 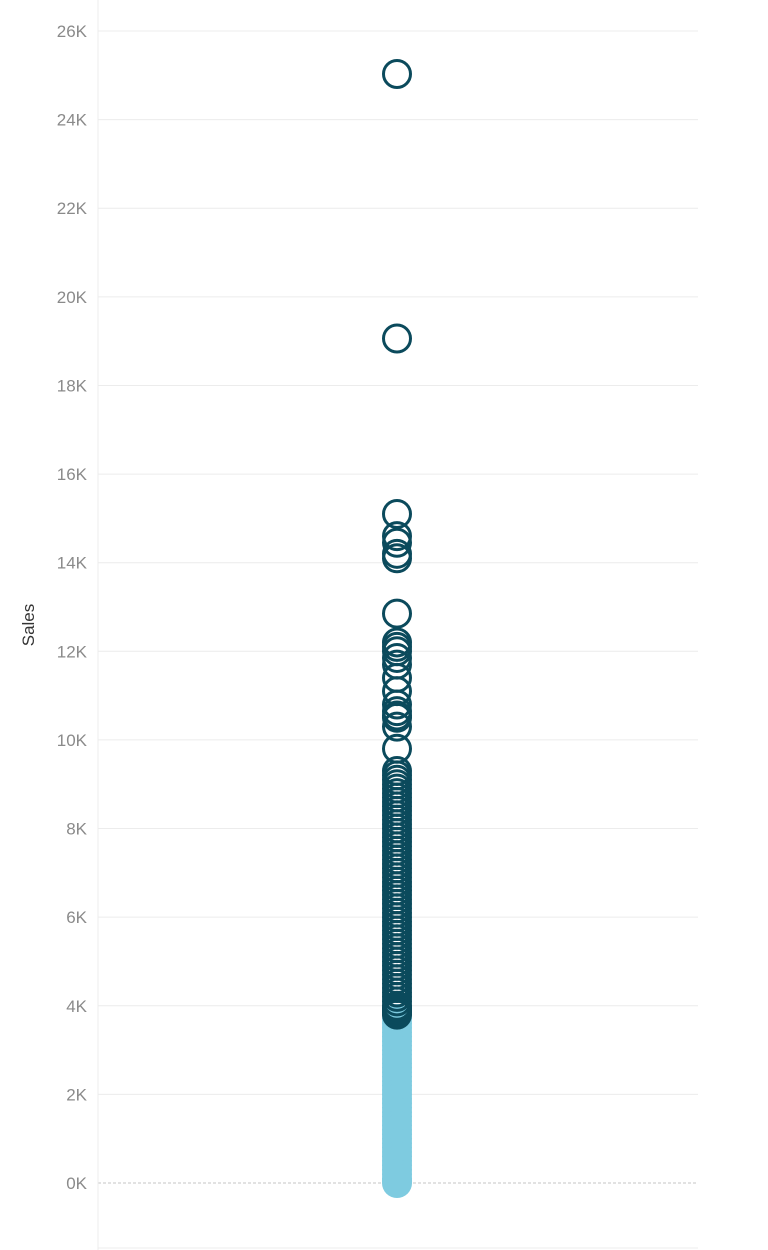 What do you see at coordinates (72, 385) in the screenshot?
I see `y-tick-label: 18K` at bounding box center [72, 385].